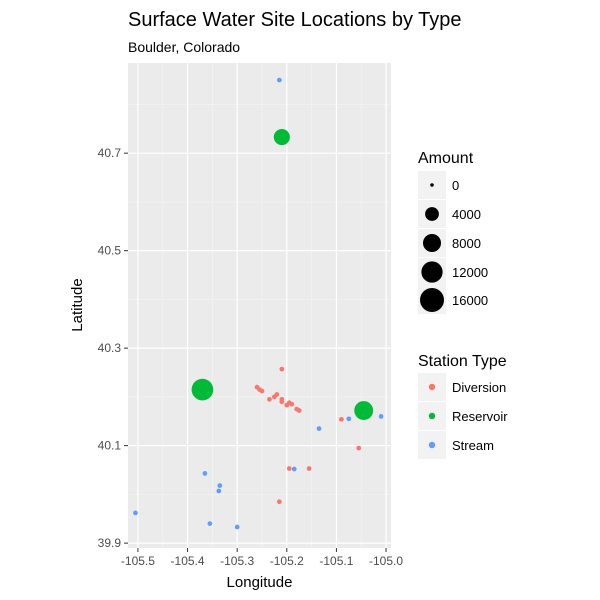 The height and width of the screenshot is (600, 600). Describe the element at coordinates (473, 445) in the screenshot. I see `color-legend-label: Stream` at that location.